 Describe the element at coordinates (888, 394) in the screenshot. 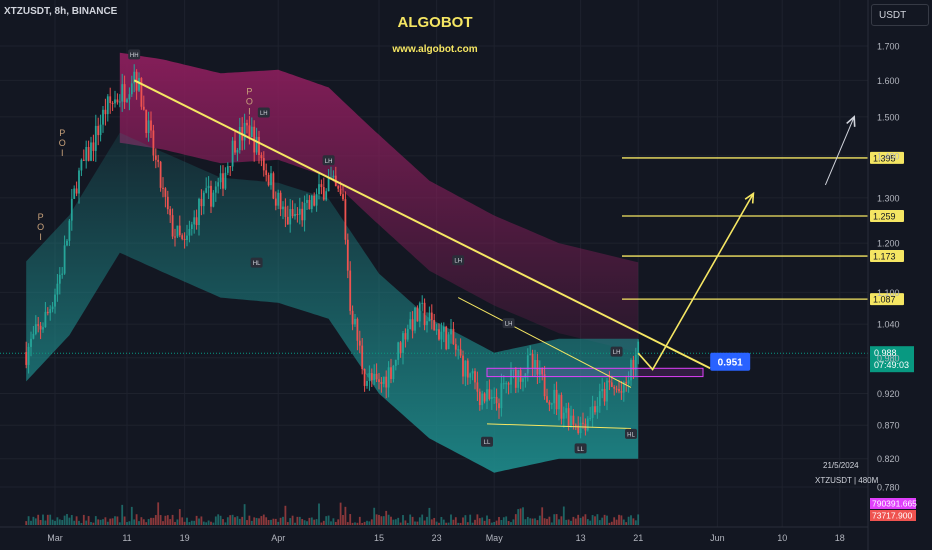

I see `price-tick-label: 0.920` at that location.